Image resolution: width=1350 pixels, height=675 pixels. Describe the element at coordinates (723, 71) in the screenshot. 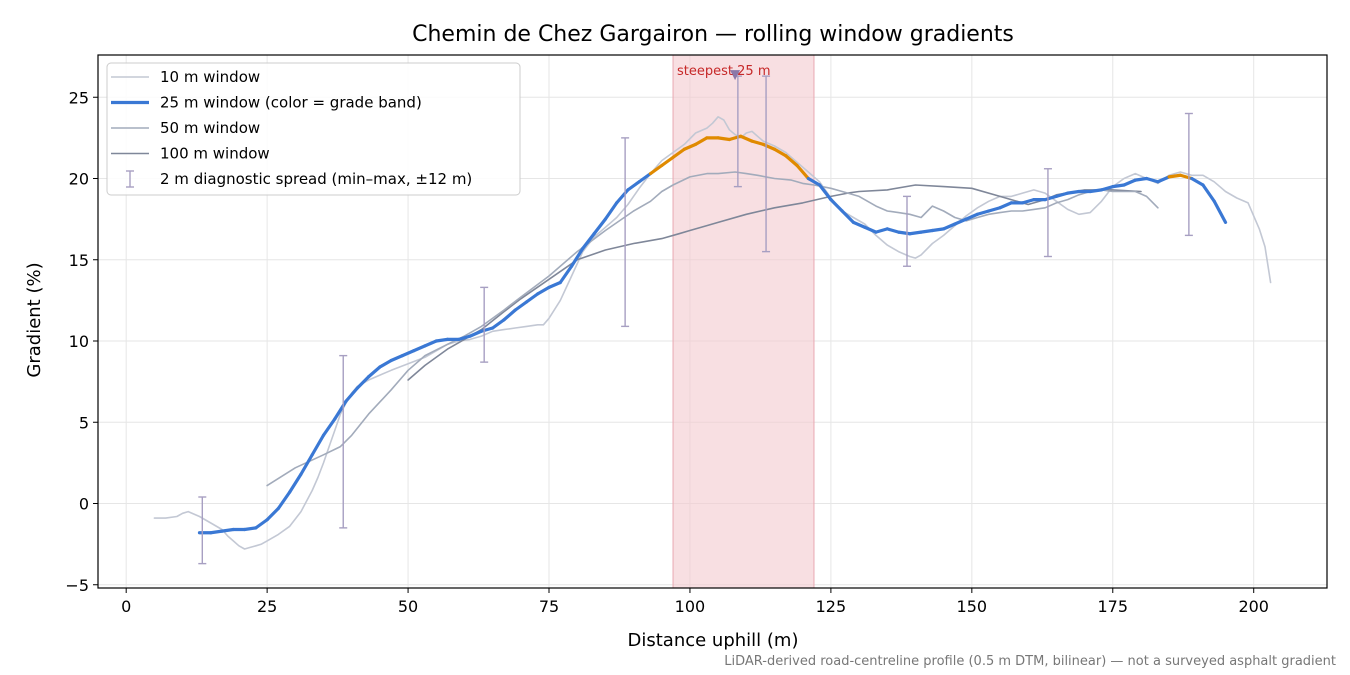

I see `steepest-label: steepest 25 m` at that location.